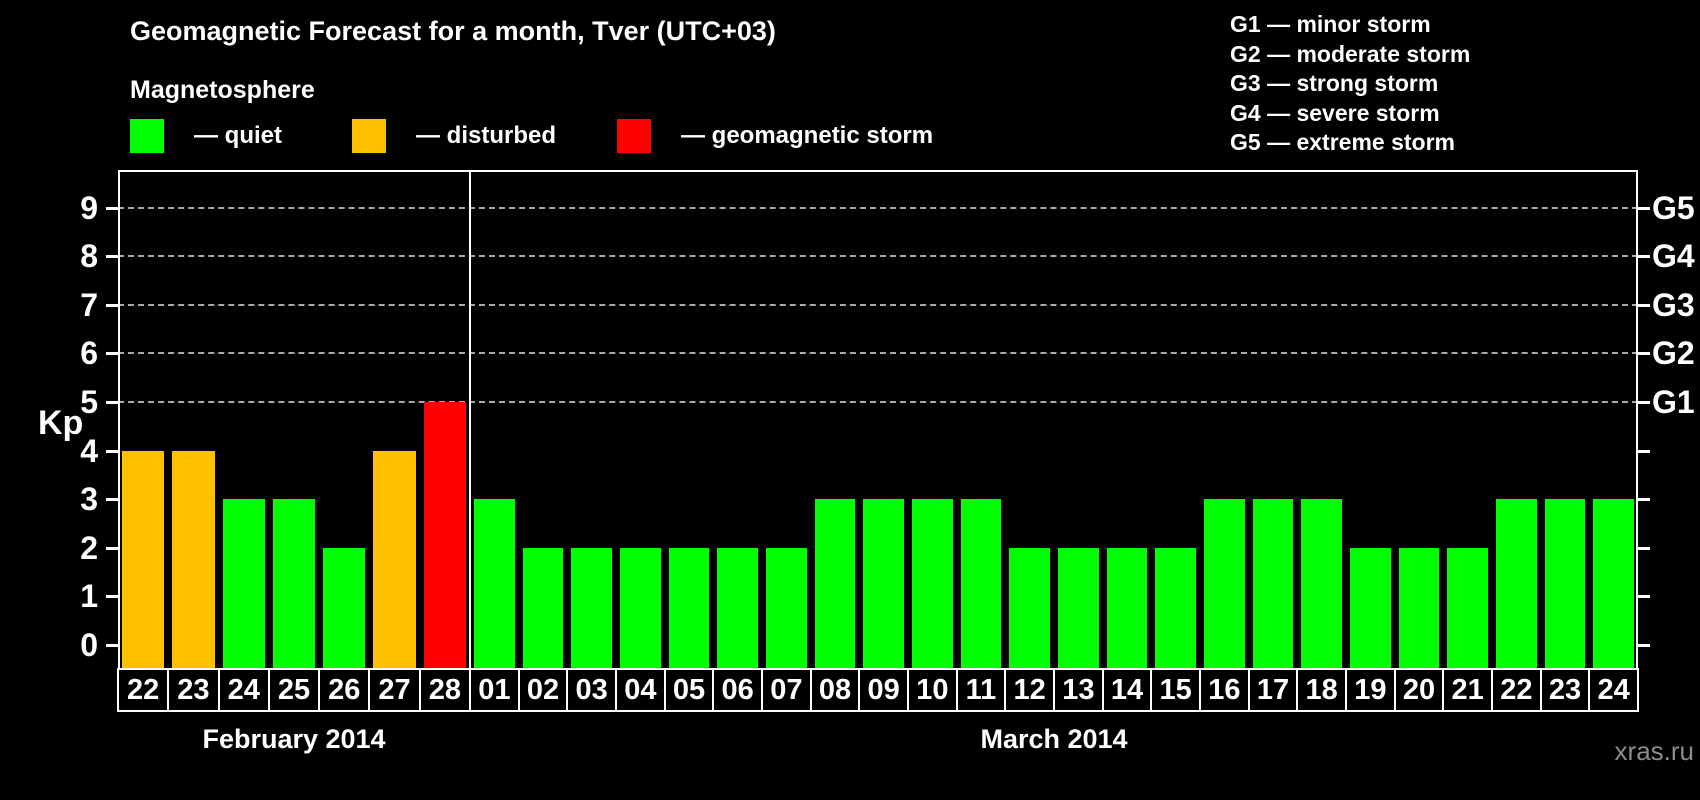  Describe the element at coordinates (878, 353) in the screenshot. I see `gridline-kp6` at that location.